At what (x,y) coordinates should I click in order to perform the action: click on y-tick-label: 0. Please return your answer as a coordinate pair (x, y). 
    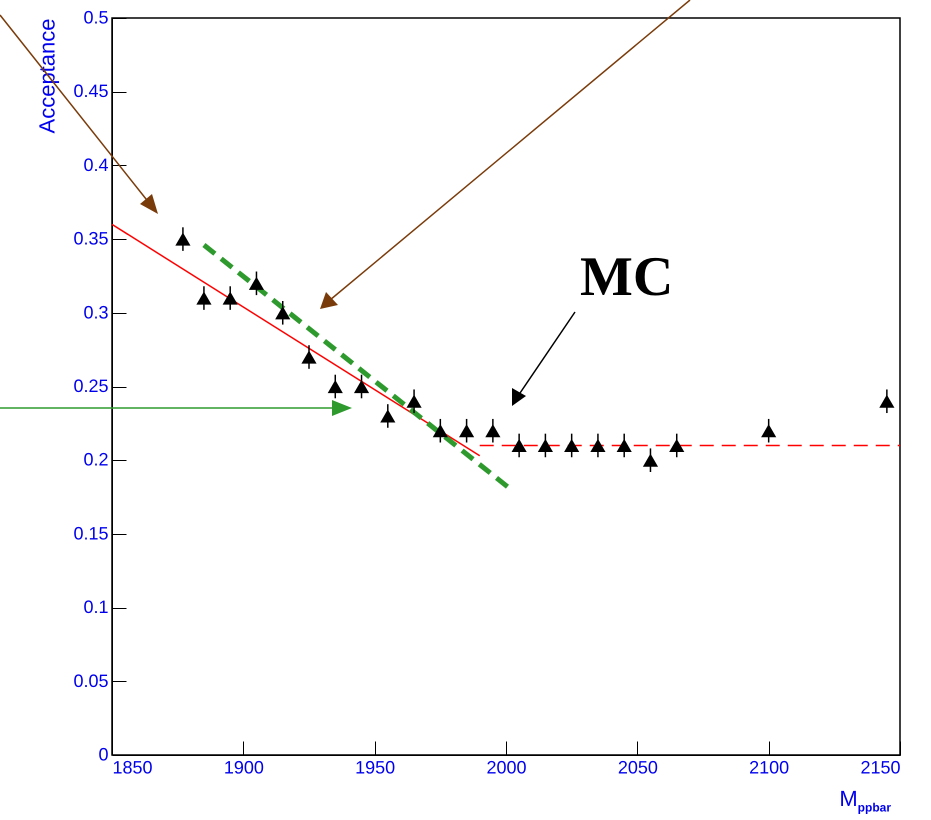
    Looking at the image, I should click on (103, 754).